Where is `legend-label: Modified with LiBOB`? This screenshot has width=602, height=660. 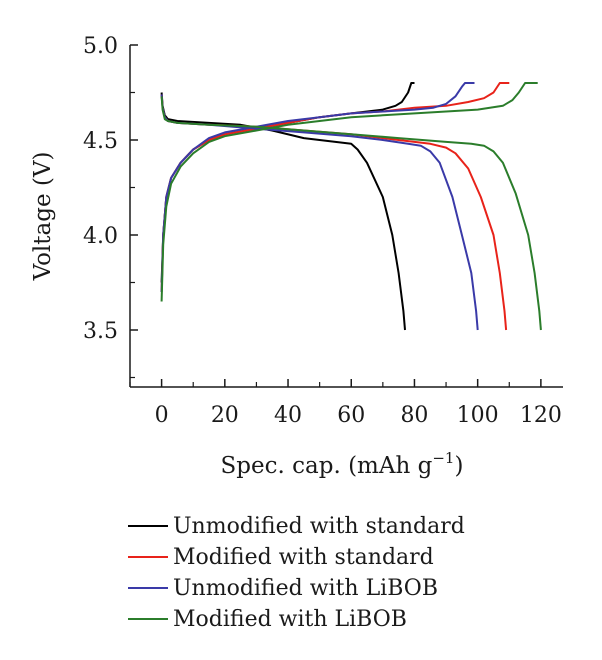 legend-label: Modified with LiBOB is located at coordinates (290, 619).